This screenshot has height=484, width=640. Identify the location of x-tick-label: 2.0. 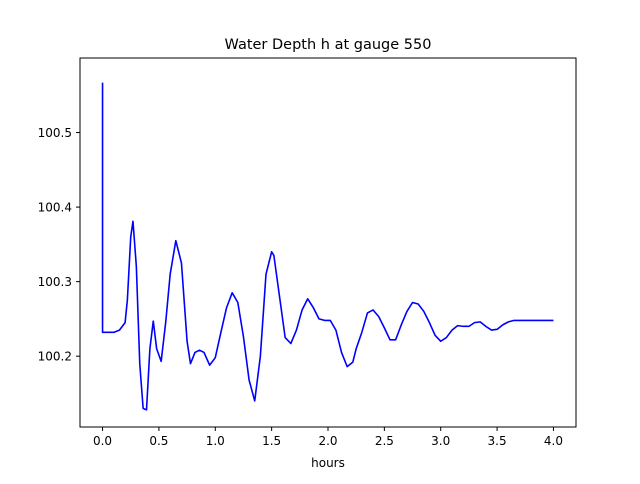
(327, 441).